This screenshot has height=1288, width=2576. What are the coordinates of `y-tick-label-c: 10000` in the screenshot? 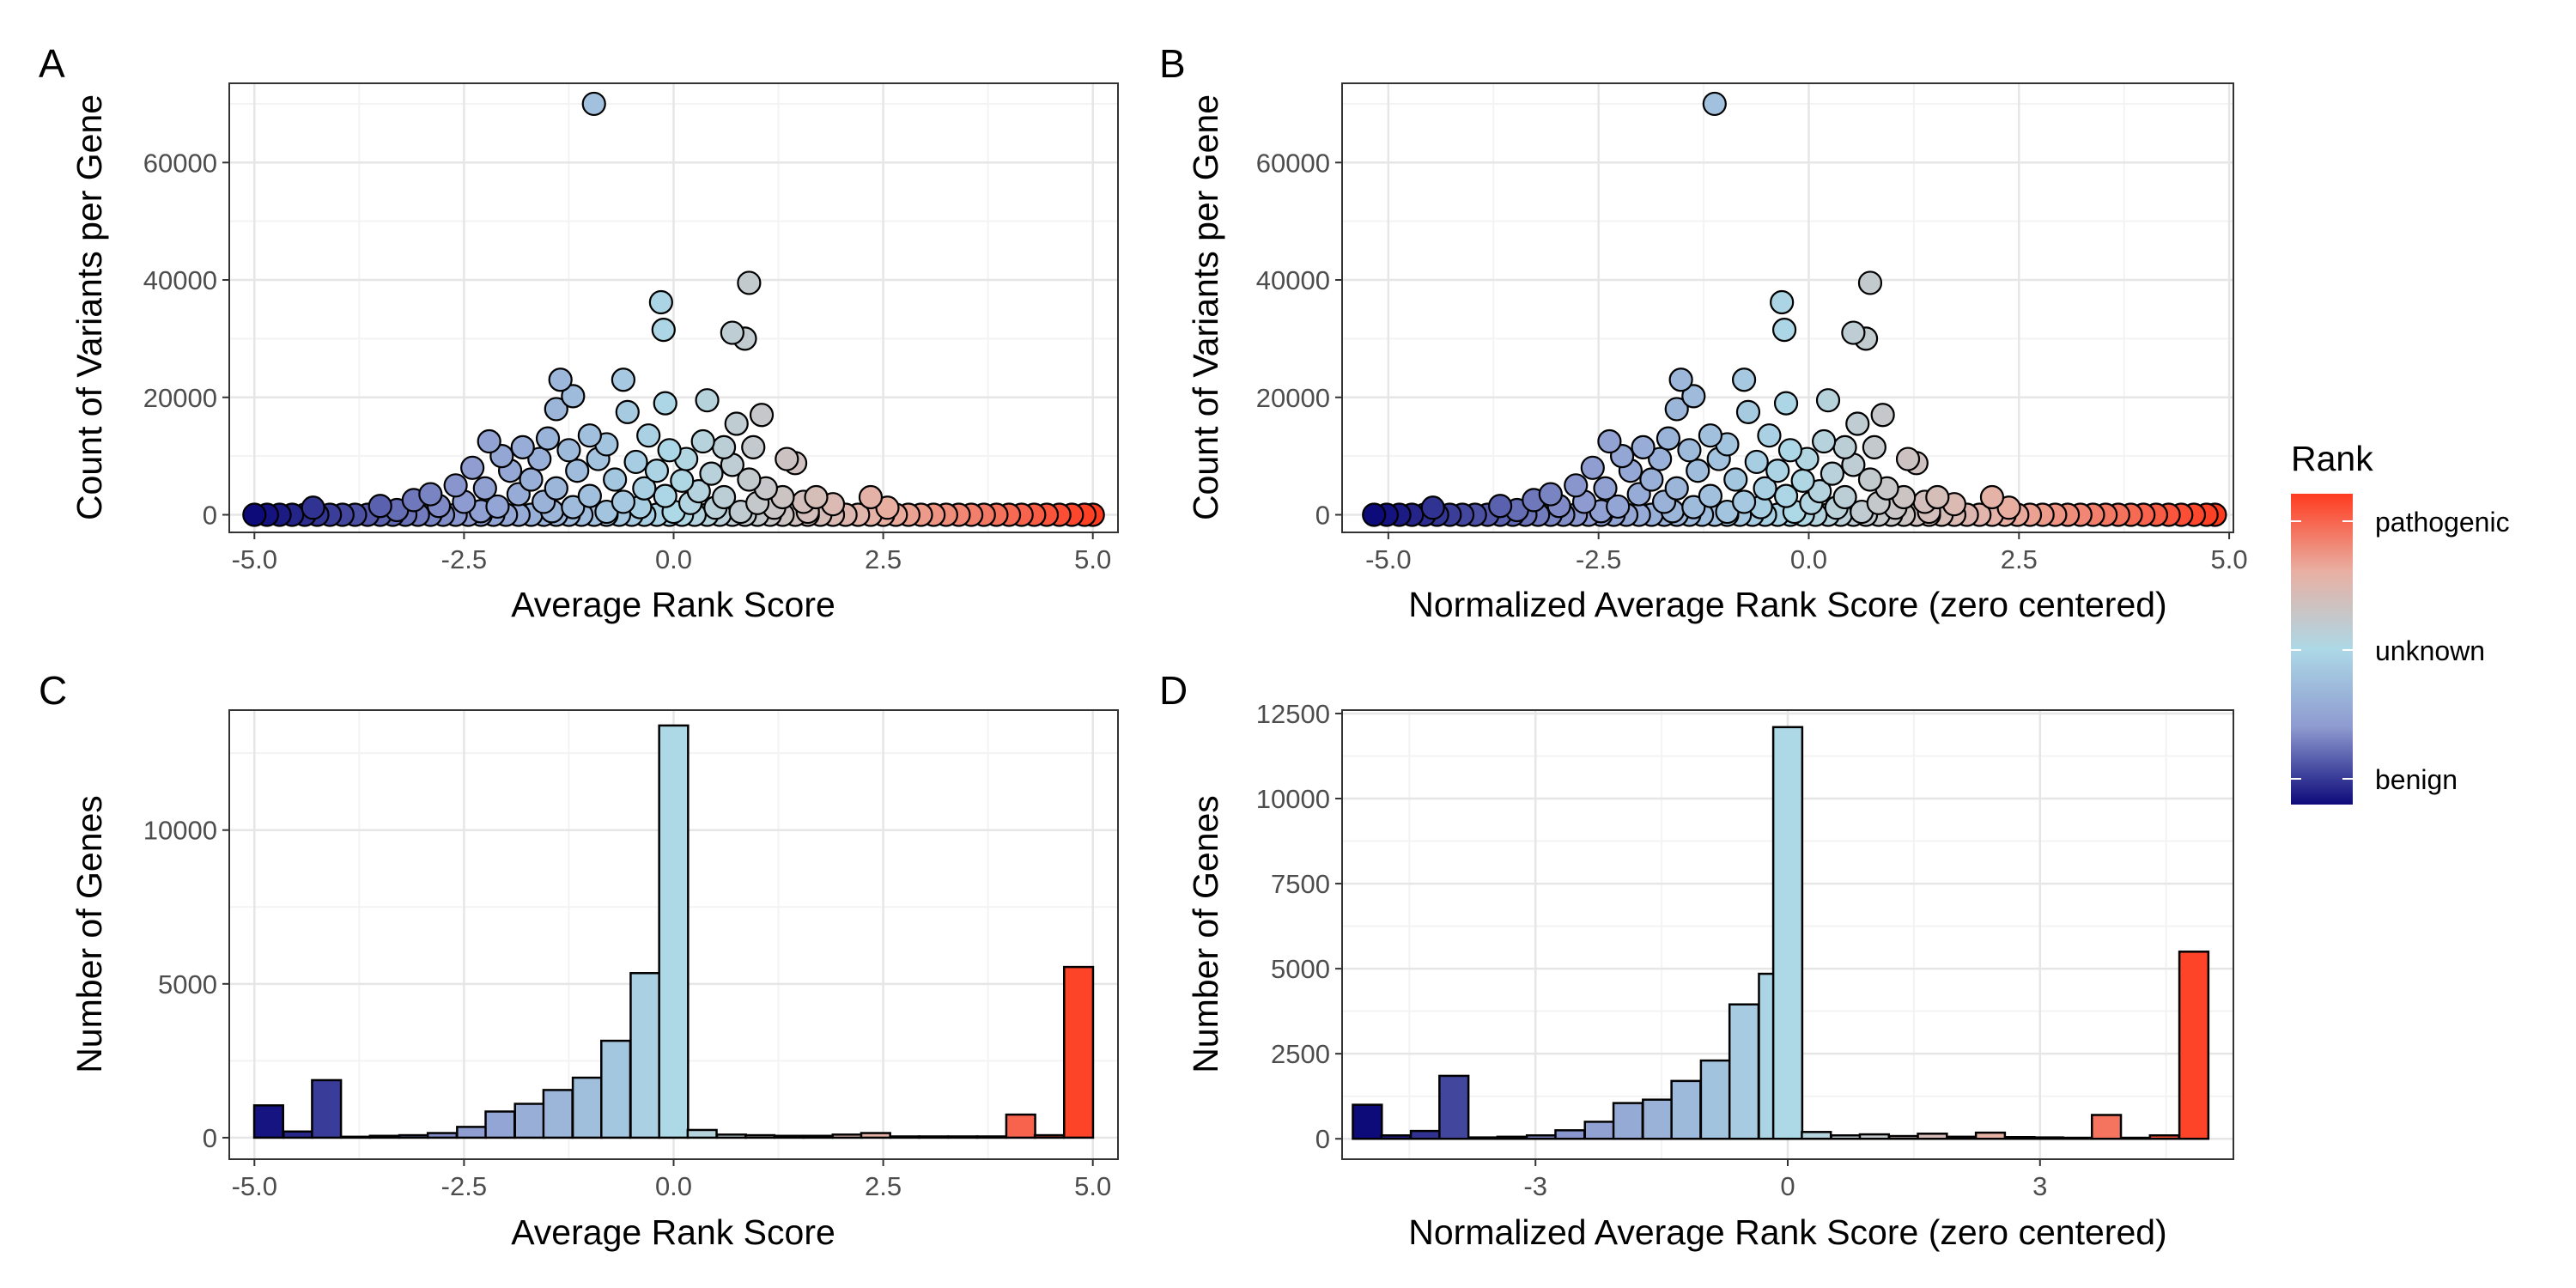 It's located at (180, 831).